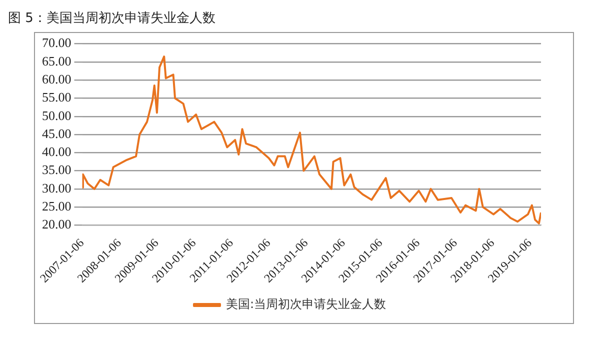 The height and width of the screenshot is (346, 607). What do you see at coordinates (57, 97) in the screenshot?
I see `y-tick-label: 55.00` at bounding box center [57, 97].